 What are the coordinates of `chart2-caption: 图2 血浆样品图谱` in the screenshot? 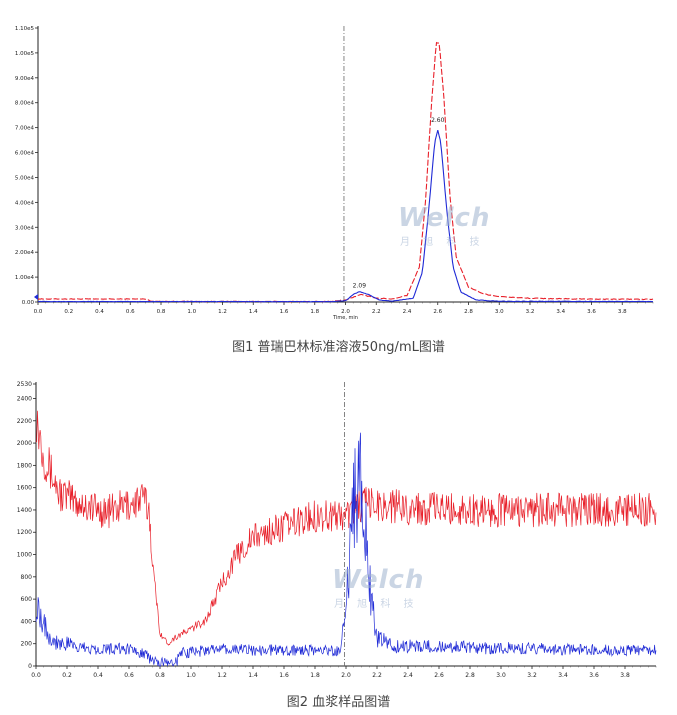 It's located at (338, 702).